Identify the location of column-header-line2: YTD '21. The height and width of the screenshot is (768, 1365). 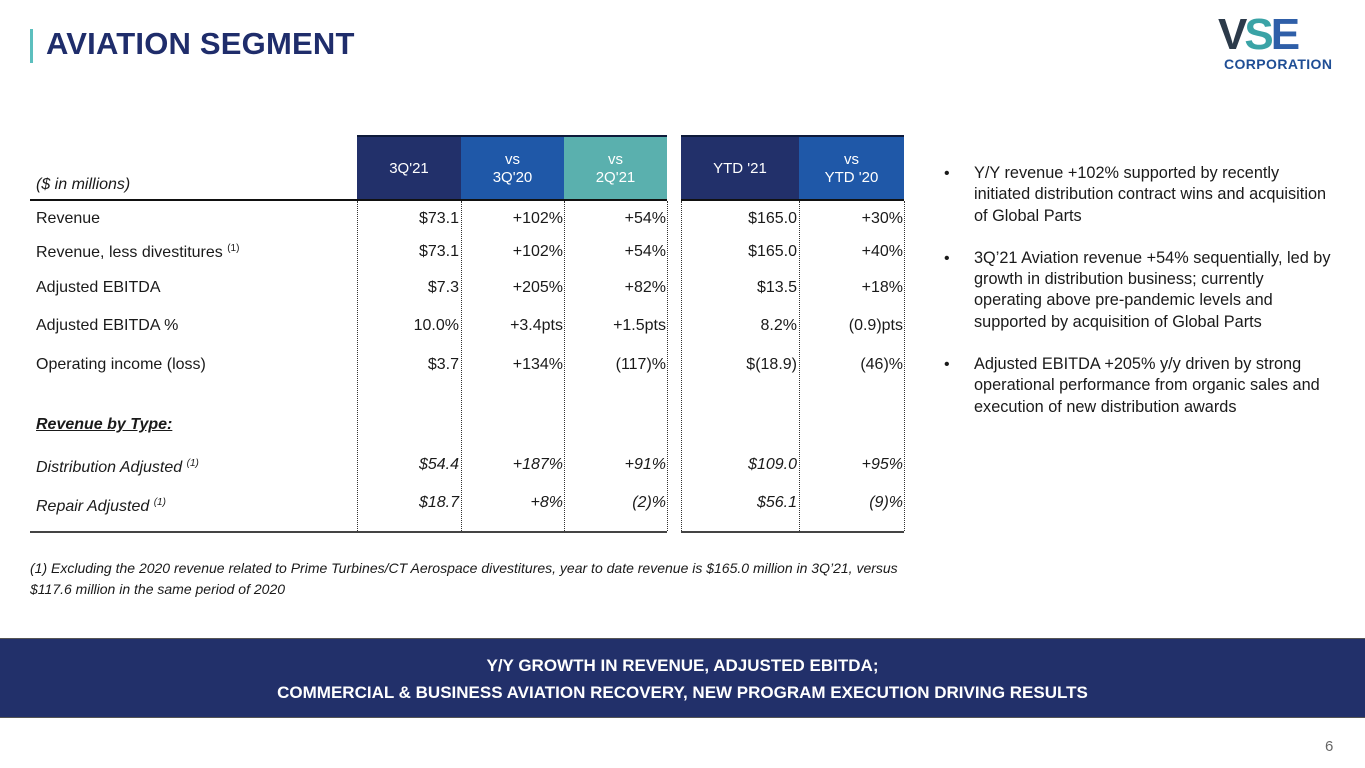
(740, 168).